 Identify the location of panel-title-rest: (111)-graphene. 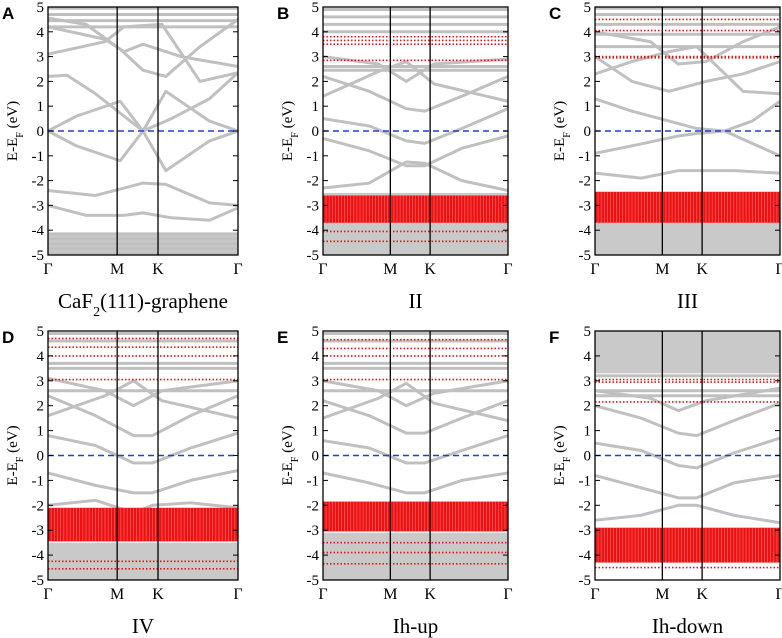
(164, 301).